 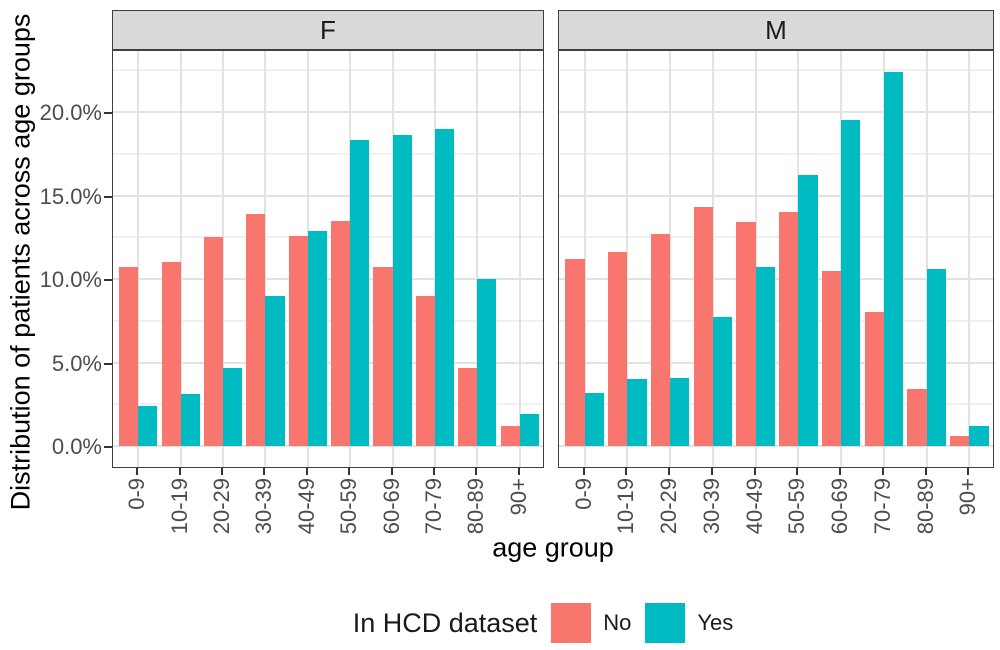 I want to click on bar-f-60-69-no, so click(x=383, y=356).